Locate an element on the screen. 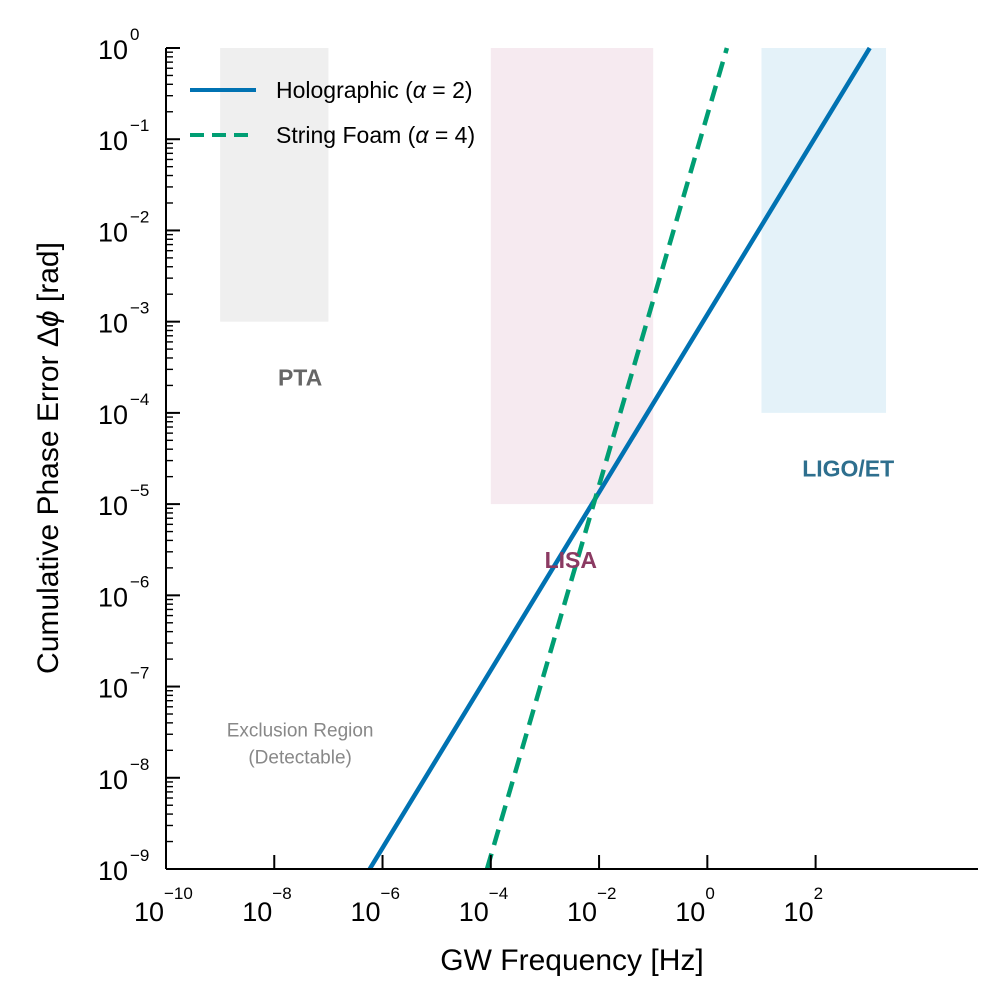 The width and height of the screenshot is (1008, 1008). y-tick-label: 10⁻⁴ is located at coordinates (123, 410).